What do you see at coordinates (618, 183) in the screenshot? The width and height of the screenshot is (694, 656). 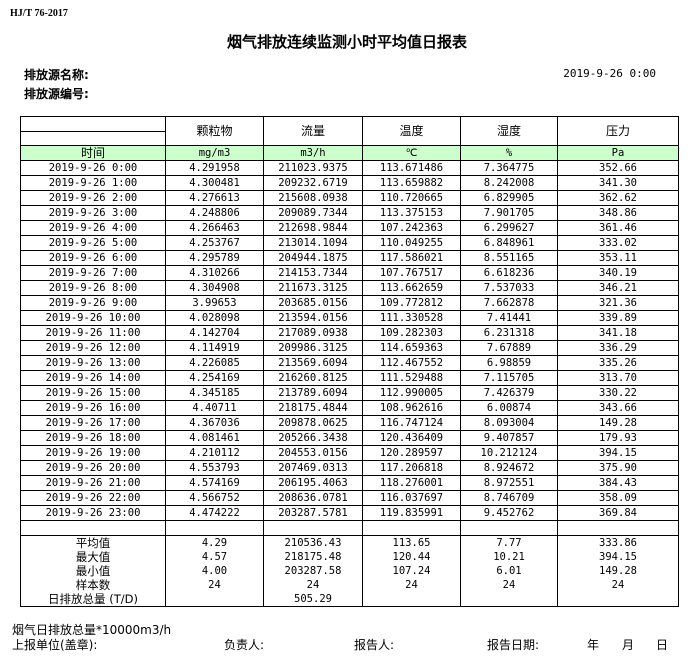 I see `value-cell: 341.30` at bounding box center [618, 183].